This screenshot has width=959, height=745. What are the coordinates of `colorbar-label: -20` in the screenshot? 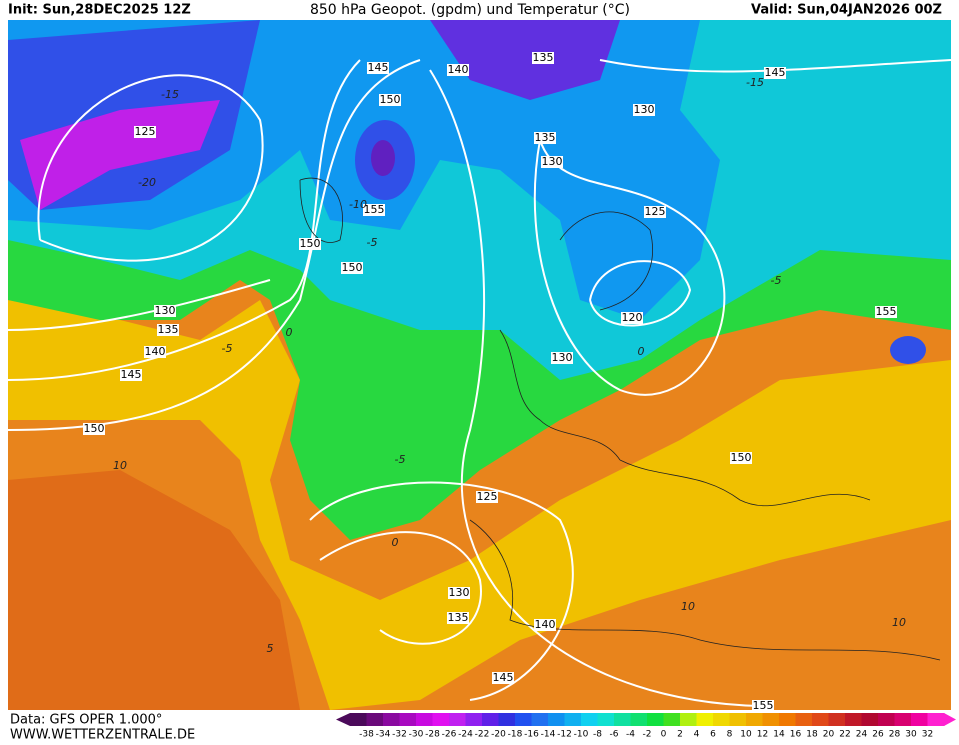 It's located at (498, 735).